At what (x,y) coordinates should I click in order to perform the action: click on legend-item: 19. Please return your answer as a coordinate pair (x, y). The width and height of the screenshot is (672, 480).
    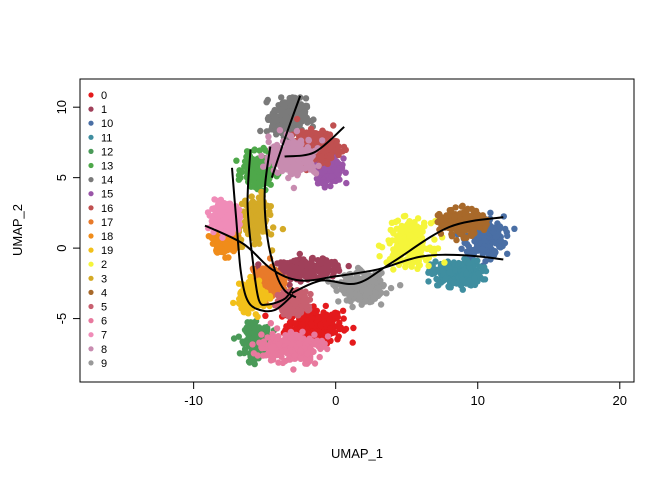
    Looking at the image, I should click on (100, 251).